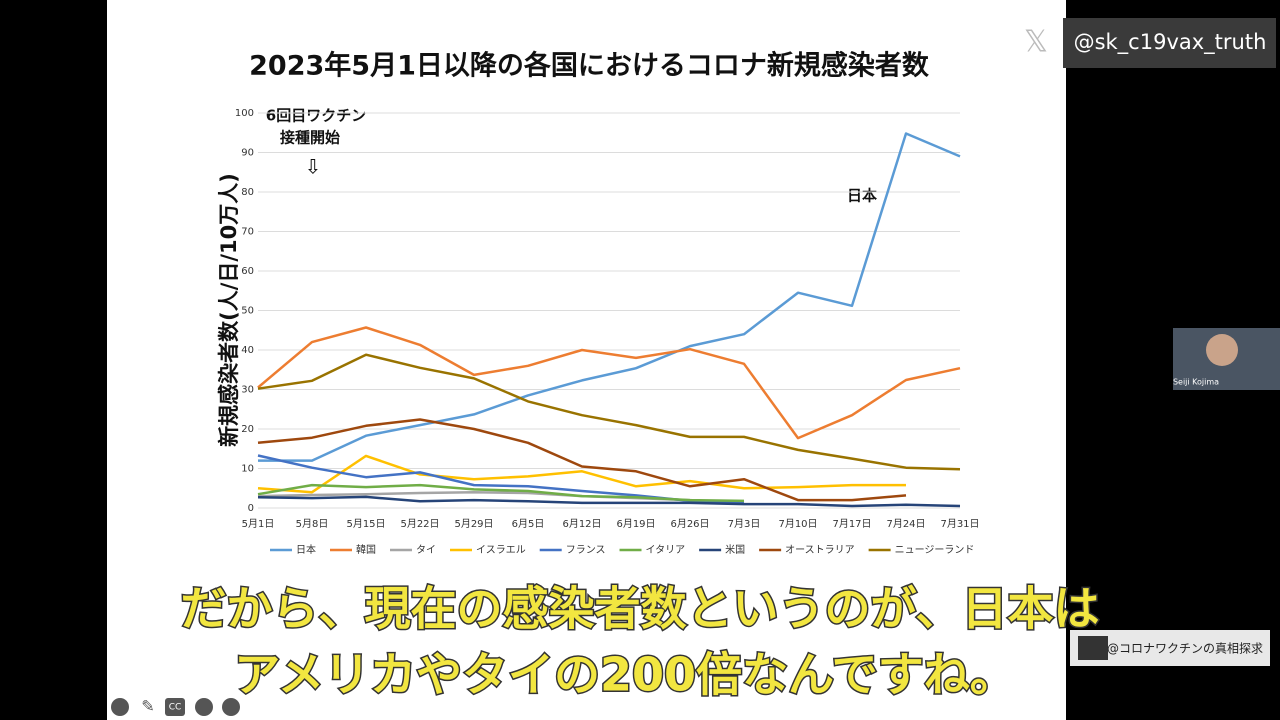 The width and height of the screenshot is (1280, 720). Describe the element at coordinates (735, 549) in the screenshot. I see `legend-label: 米国` at that location.